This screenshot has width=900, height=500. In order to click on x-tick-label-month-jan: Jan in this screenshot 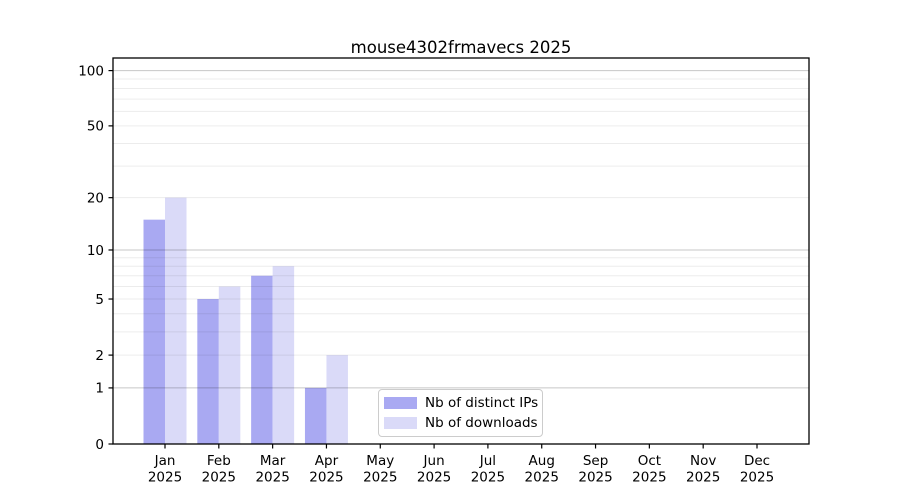, I will do `click(165, 461)`.